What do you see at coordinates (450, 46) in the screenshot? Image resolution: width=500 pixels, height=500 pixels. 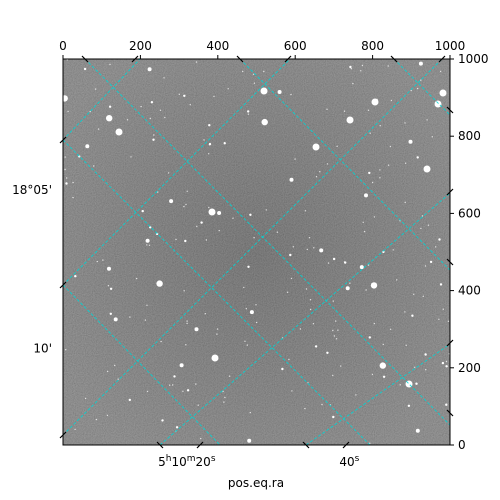 I see `x-tick-label: 1000` at bounding box center [450, 46].